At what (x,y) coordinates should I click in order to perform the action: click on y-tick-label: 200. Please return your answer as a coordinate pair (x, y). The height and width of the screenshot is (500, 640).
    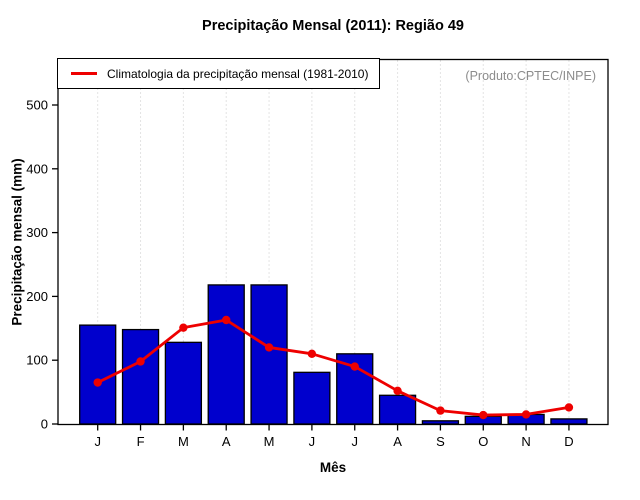
    Looking at the image, I should click on (37, 296).